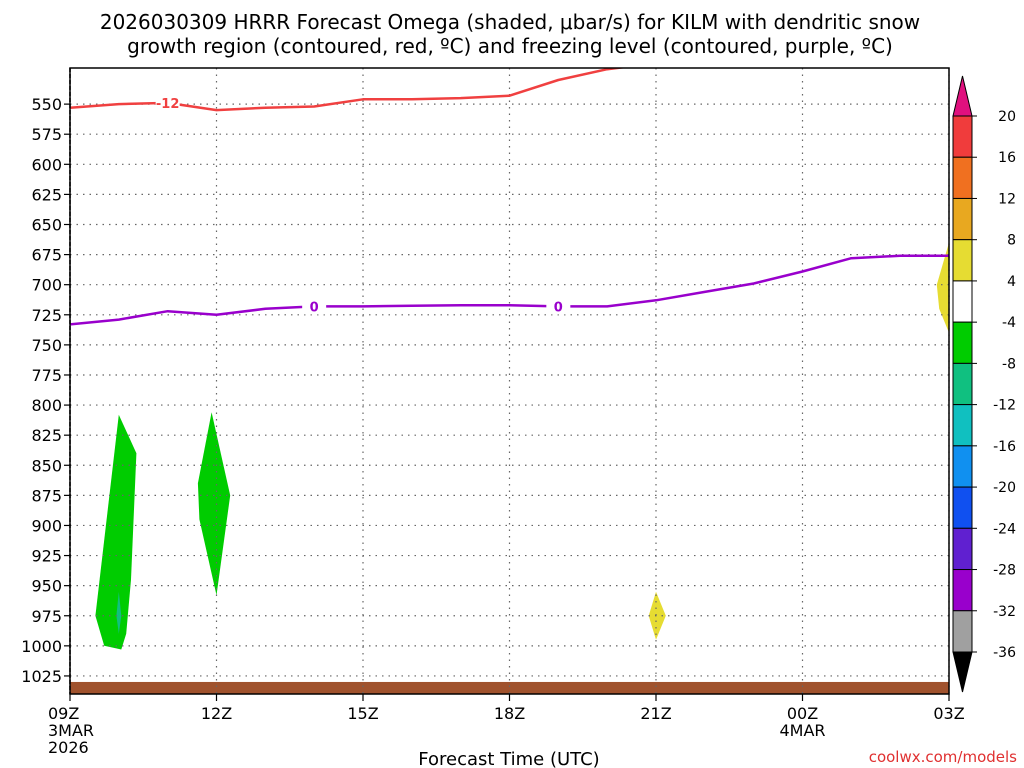 The height and width of the screenshot is (768, 1024). What do you see at coordinates (41, 676) in the screenshot?
I see `y-tick-label-1025: 1025` at bounding box center [41, 676].